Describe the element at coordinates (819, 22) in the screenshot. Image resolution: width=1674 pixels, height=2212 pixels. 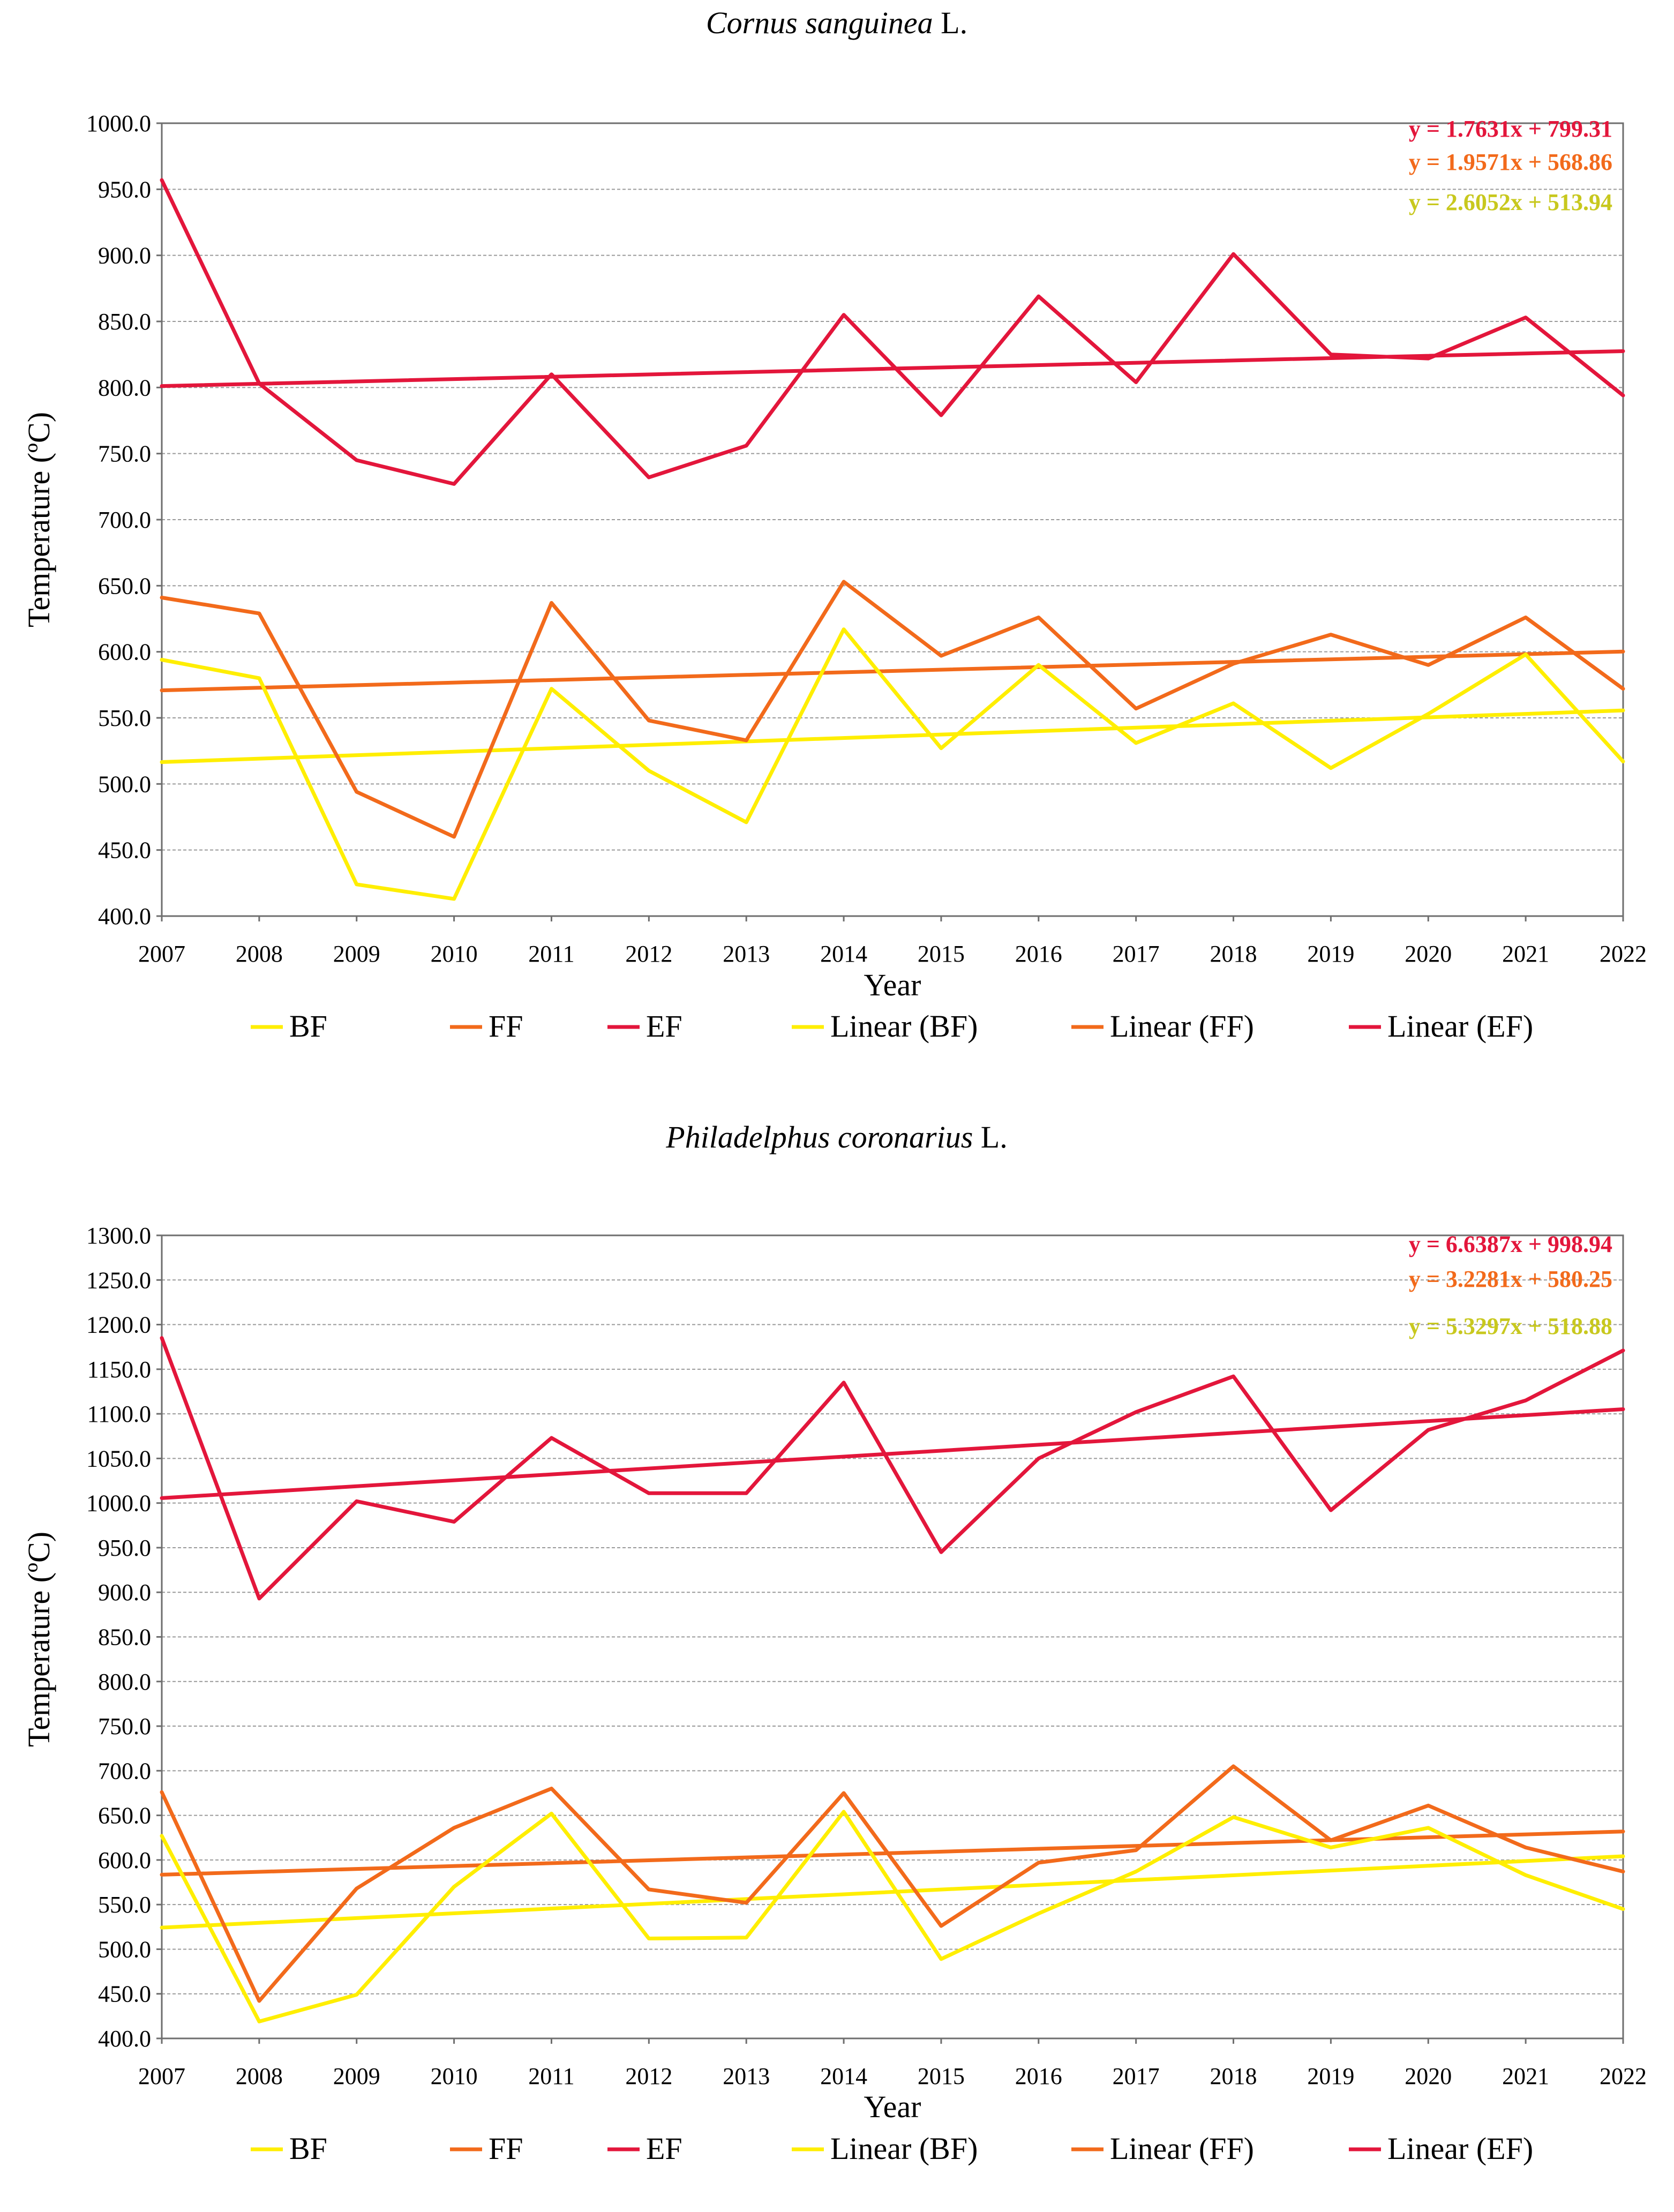
I see `chart-title-species: Cornus sanguinea` at that location.